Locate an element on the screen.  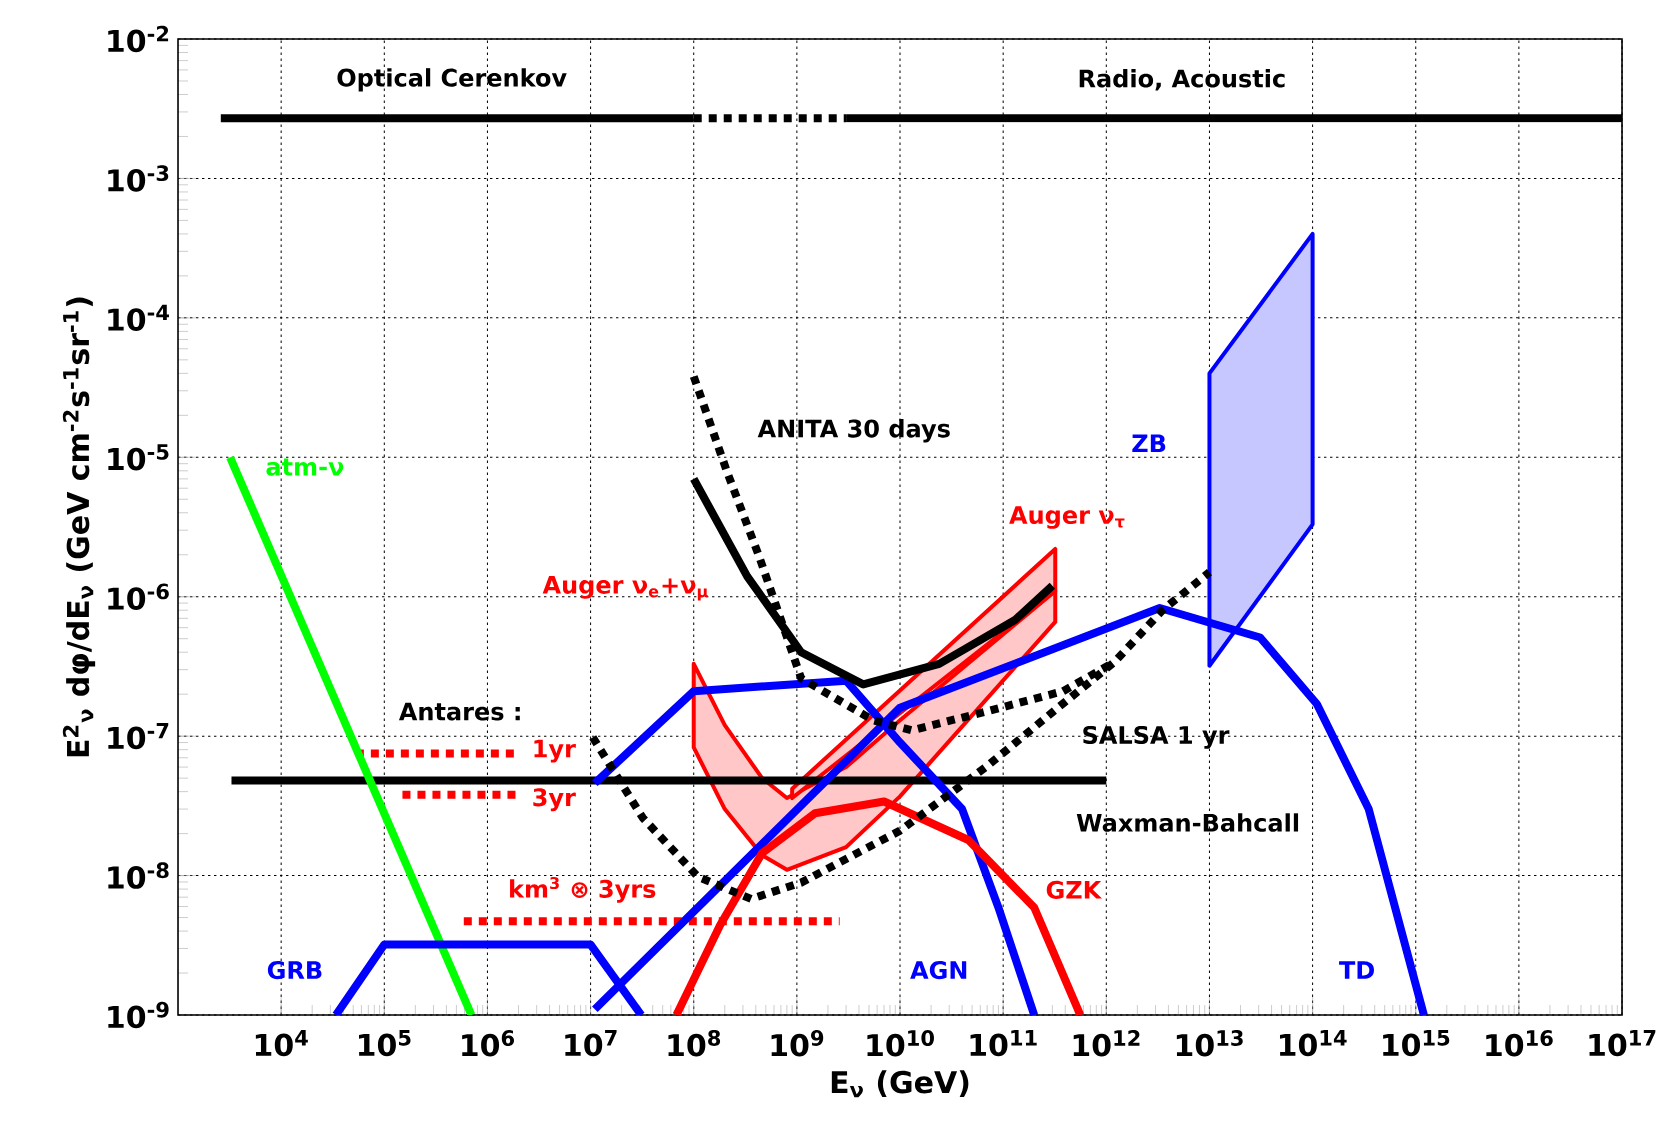
y-tick-label: 10$^{-4}$ is located at coordinates (138, 317).